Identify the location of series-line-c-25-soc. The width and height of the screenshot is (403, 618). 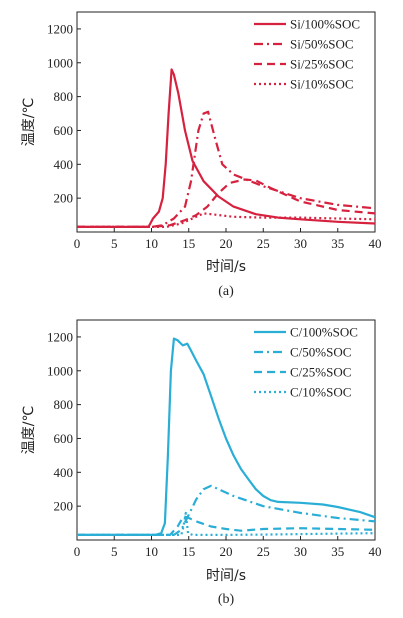
(226, 525).